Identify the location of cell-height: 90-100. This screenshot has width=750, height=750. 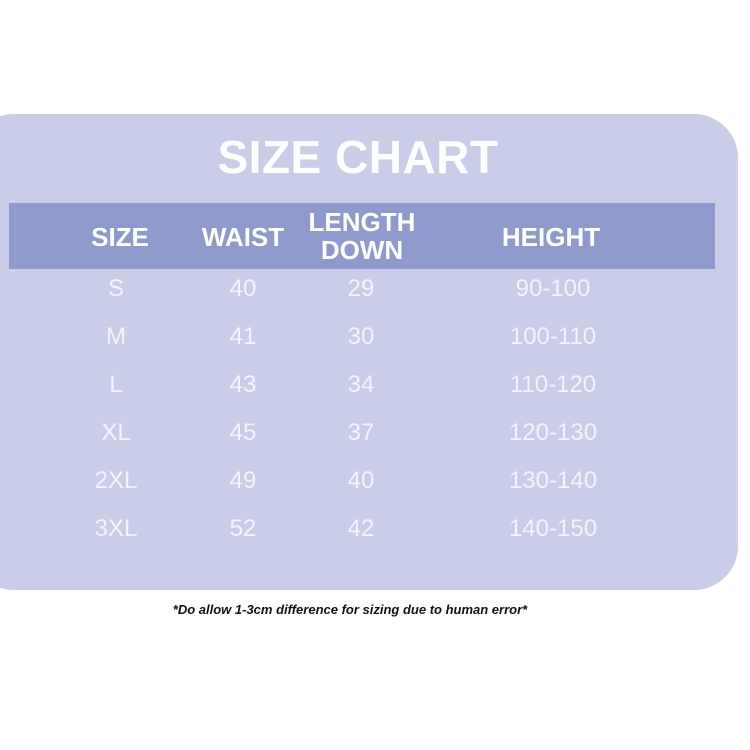
(553, 288).